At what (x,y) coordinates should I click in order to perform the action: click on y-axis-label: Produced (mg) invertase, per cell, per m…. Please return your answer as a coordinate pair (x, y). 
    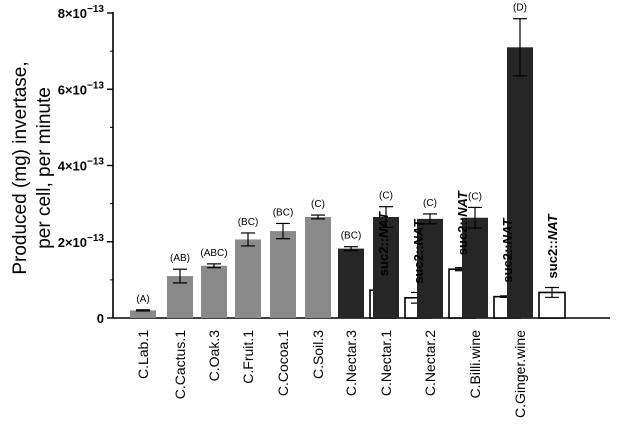
    Looking at the image, I should click on (32, 167).